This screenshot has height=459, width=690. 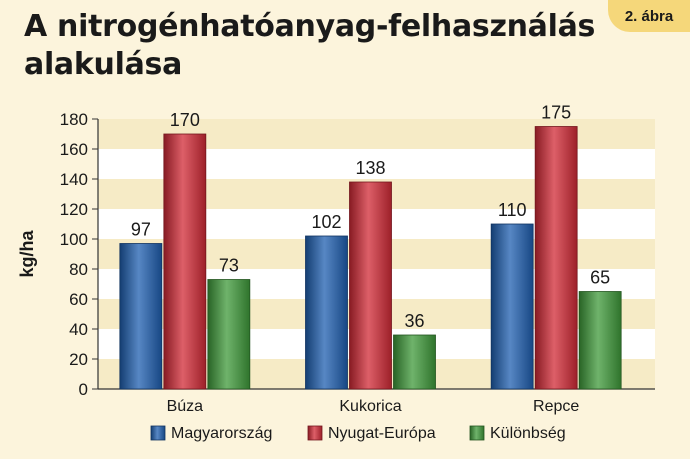 I want to click on data-label: 97, so click(x=141, y=230).